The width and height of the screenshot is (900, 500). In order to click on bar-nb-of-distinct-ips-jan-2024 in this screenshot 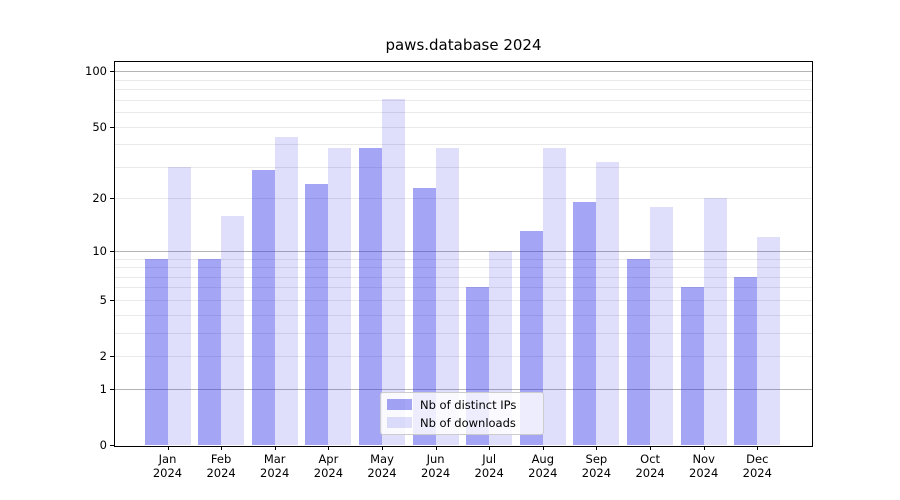, I will do `click(156, 351)`.